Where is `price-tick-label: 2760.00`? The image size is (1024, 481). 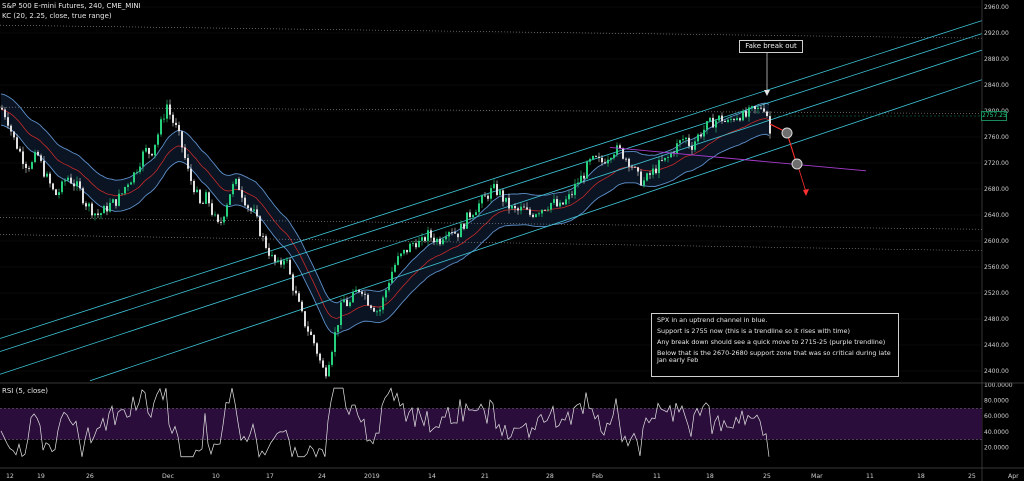 price-tick-label: 2760.00 is located at coordinates (996, 137).